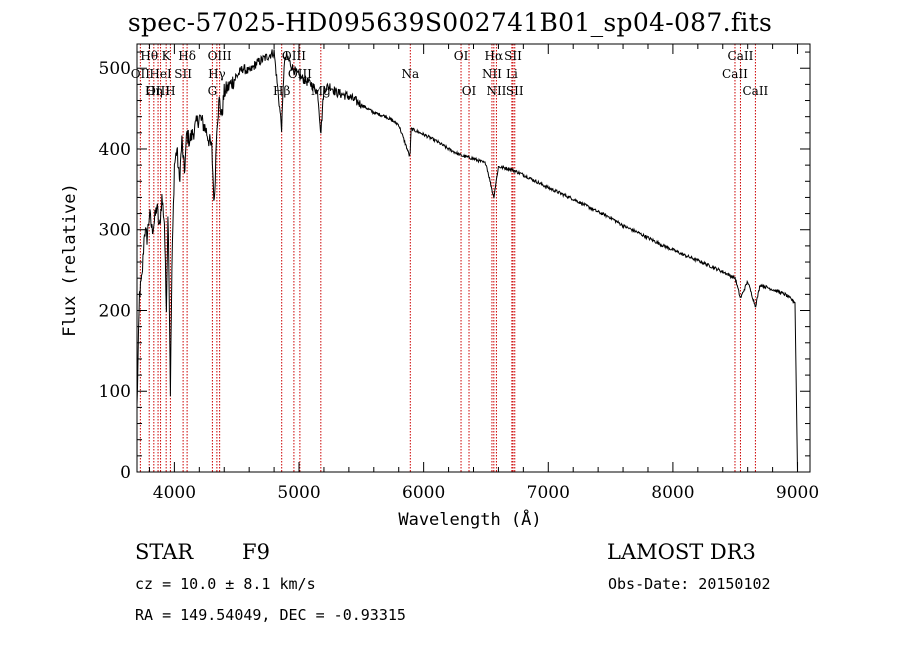  Describe the element at coordinates (115, 392) in the screenshot. I see `y-tick-label: 100` at that location.